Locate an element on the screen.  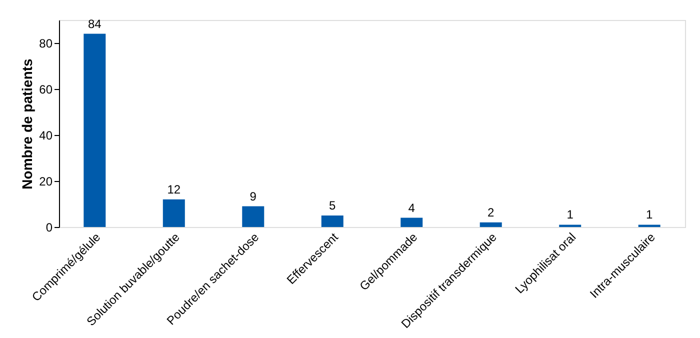
data-label: 5 is located at coordinates (332, 205).